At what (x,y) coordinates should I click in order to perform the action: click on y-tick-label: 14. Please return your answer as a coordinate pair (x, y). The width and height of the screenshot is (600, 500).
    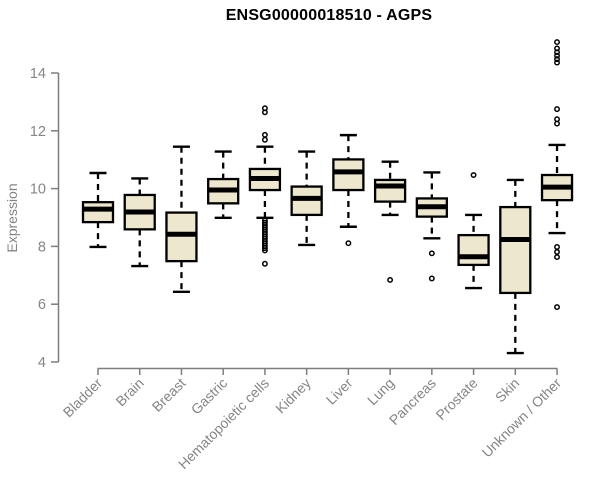
    Looking at the image, I should click on (38, 74).